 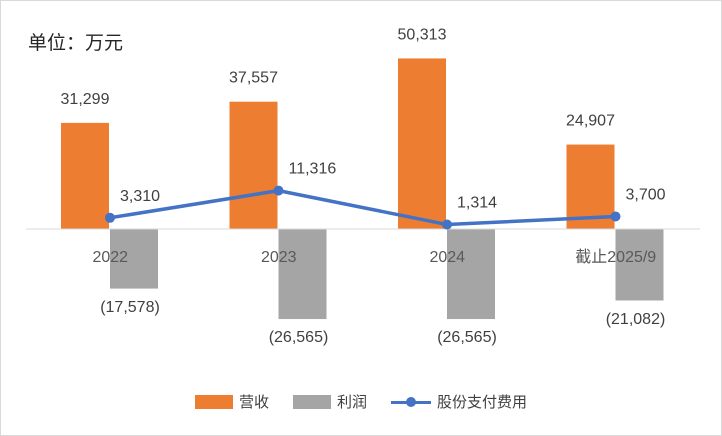 What do you see at coordinates (76, 43) in the screenshot?
I see `unit-label: 单位：万元` at bounding box center [76, 43].